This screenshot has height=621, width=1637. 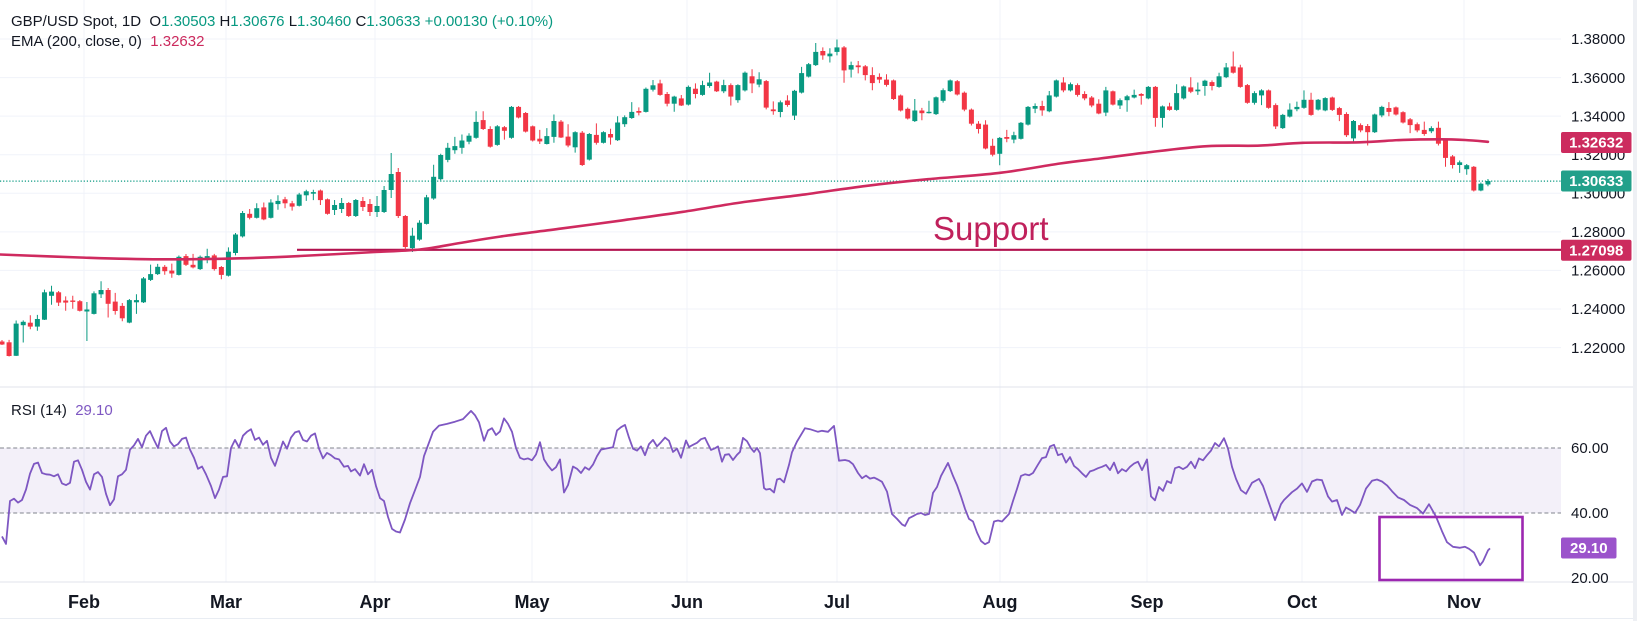 I want to click on svg-text: 1.27098, so click(x=1596, y=250).